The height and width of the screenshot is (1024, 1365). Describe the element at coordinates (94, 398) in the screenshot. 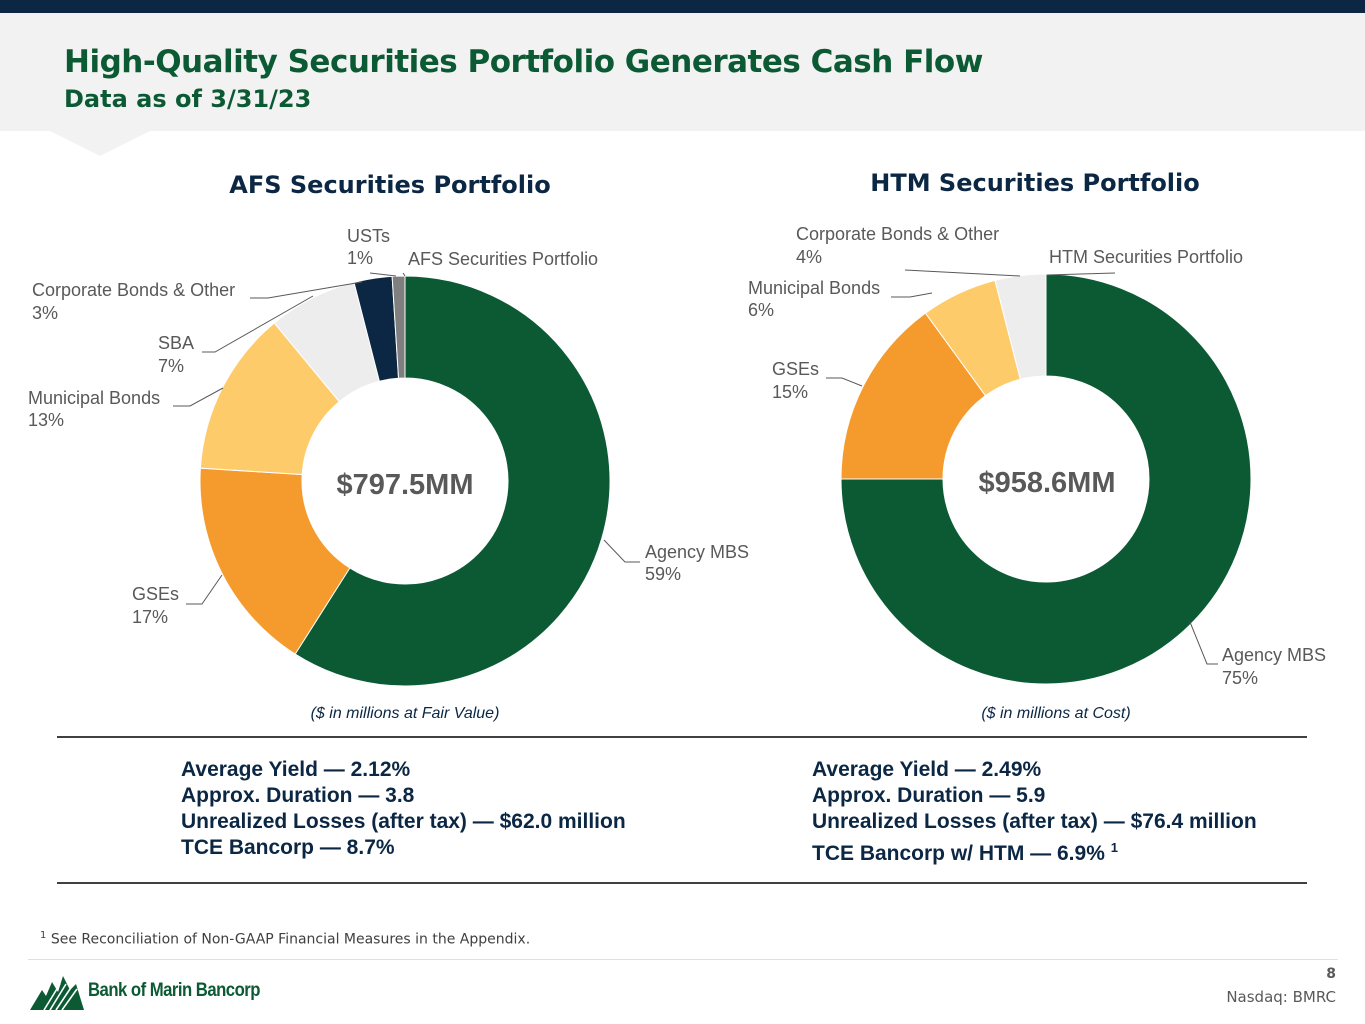

I see `afs-label-municipal-name: Municipal Bonds` at that location.